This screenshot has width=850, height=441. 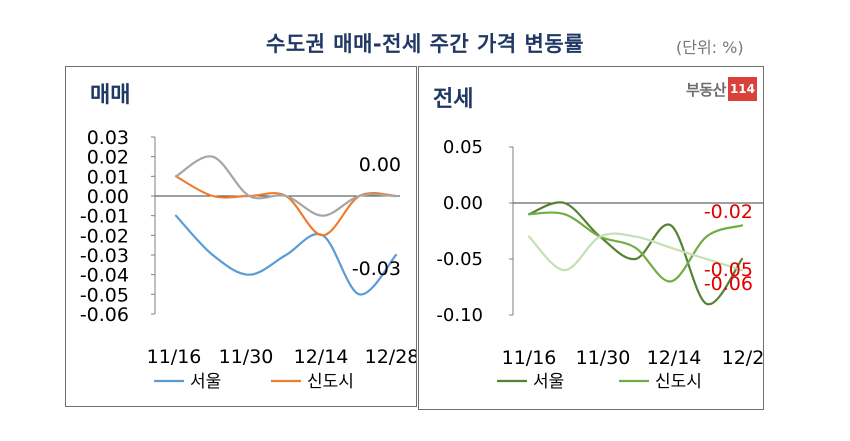 What do you see at coordinates (425, 44) in the screenshot?
I see `chart-title: 수도권 매매-전세 주간 가격 변동률` at bounding box center [425, 44].